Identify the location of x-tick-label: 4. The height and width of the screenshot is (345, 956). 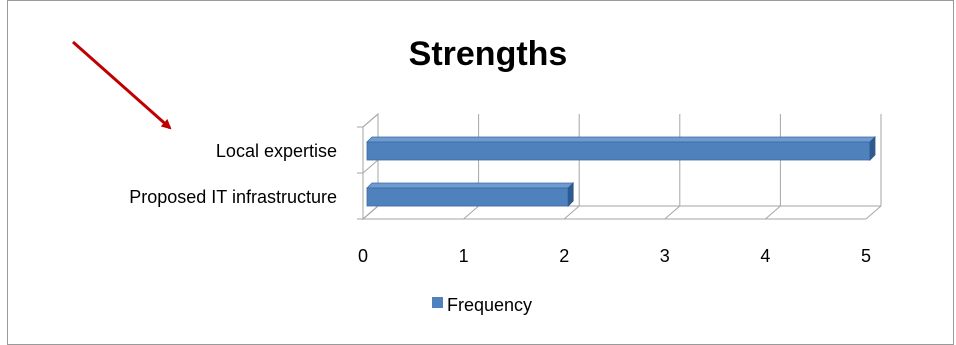
(765, 256).